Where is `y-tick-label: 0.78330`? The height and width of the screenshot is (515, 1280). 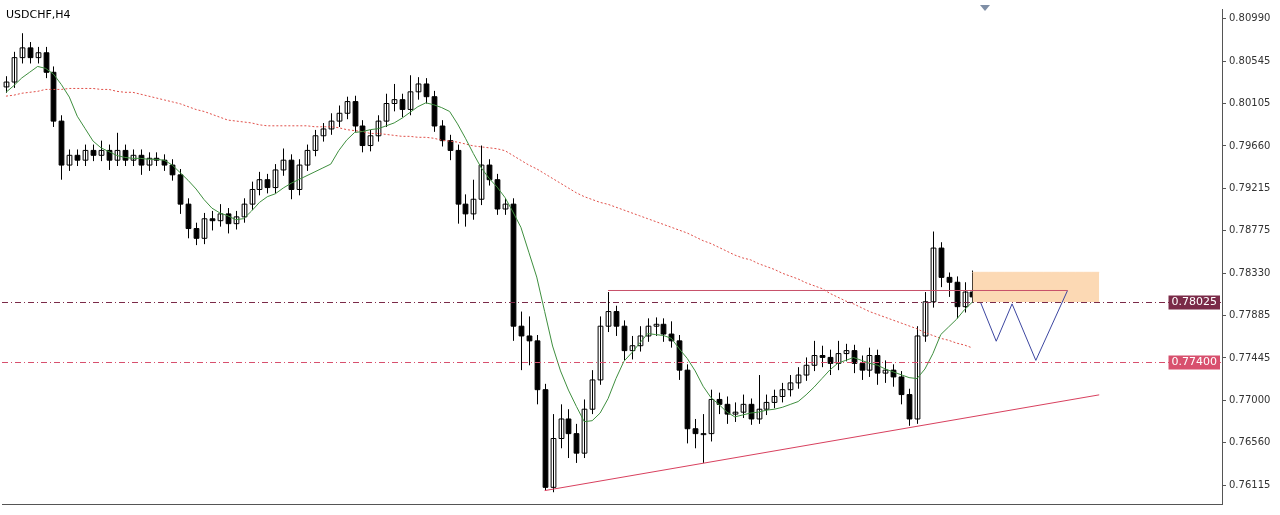
y-tick-label: 0.78330 is located at coordinates (1250, 272).